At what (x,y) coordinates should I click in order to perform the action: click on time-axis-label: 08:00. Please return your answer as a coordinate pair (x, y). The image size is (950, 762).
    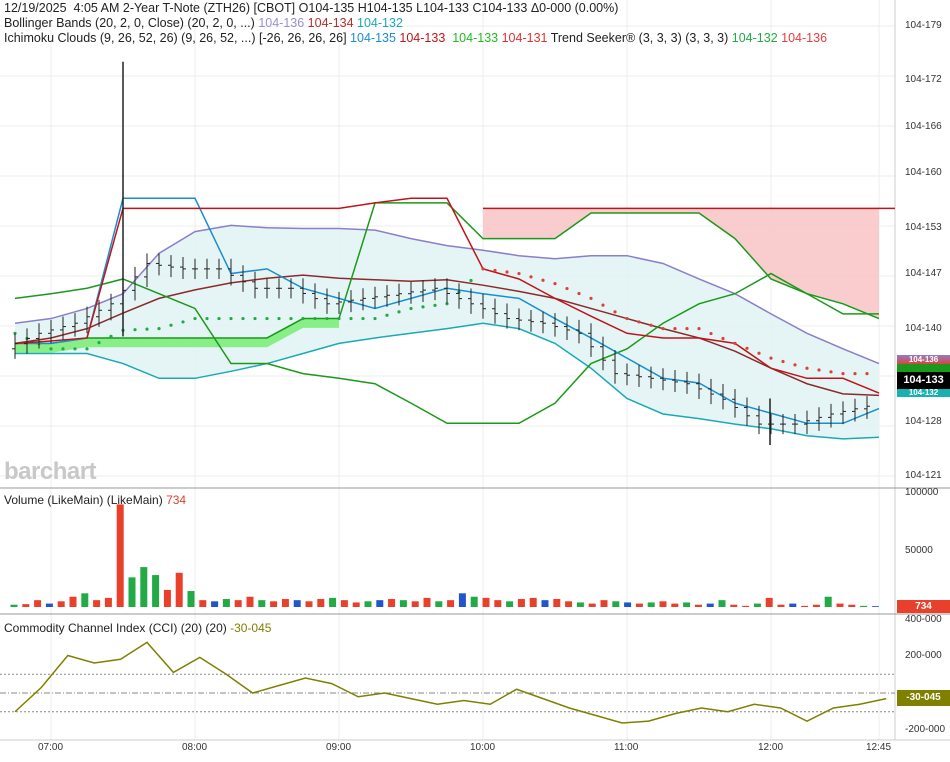
    Looking at the image, I should click on (195, 747).